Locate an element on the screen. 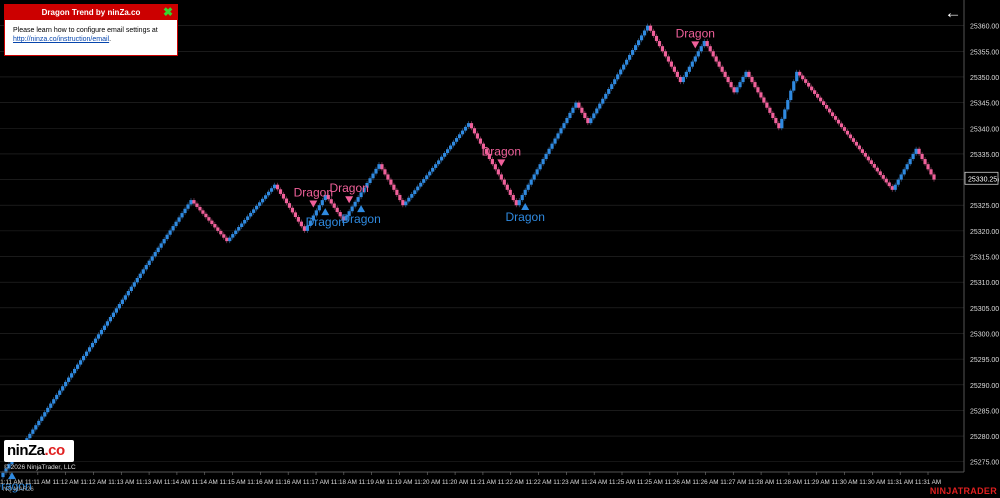 The height and width of the screenshot is (498, 1000). x-tick-label: 11:29 AM is located at coordinates (817, 482).